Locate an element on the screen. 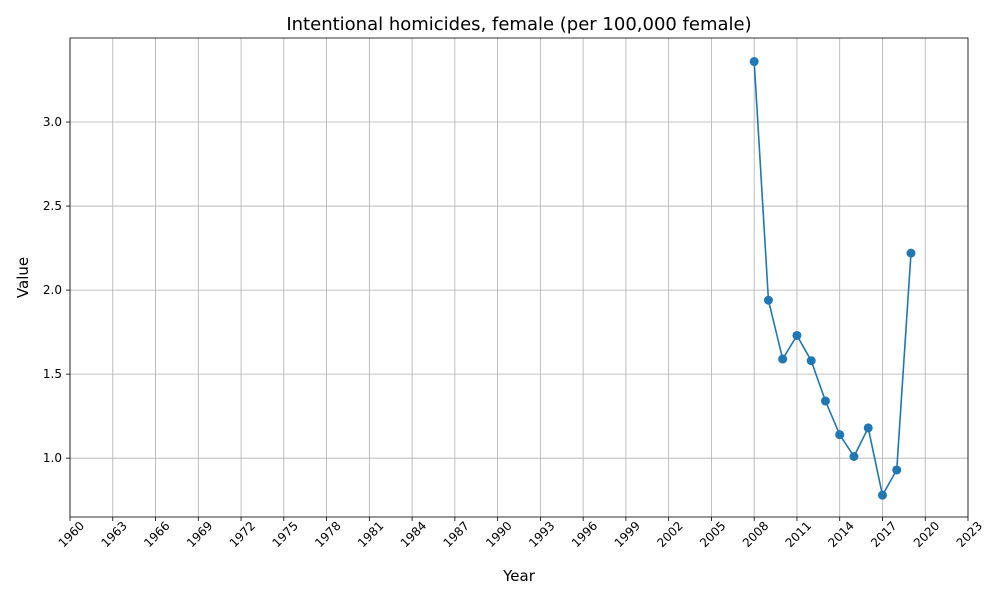  x-tick-label: 2008 is located at coordinates (755, 534).